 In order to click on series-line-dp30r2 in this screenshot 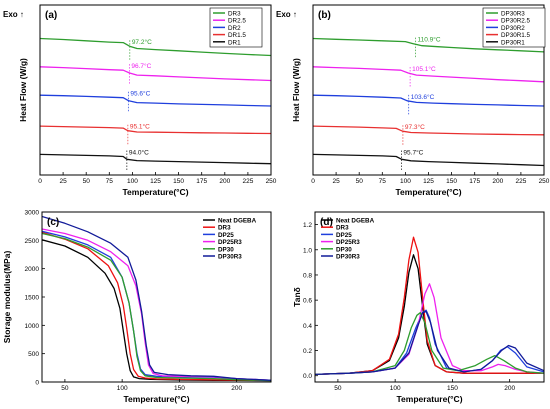, I will do `click(428, 100)`.